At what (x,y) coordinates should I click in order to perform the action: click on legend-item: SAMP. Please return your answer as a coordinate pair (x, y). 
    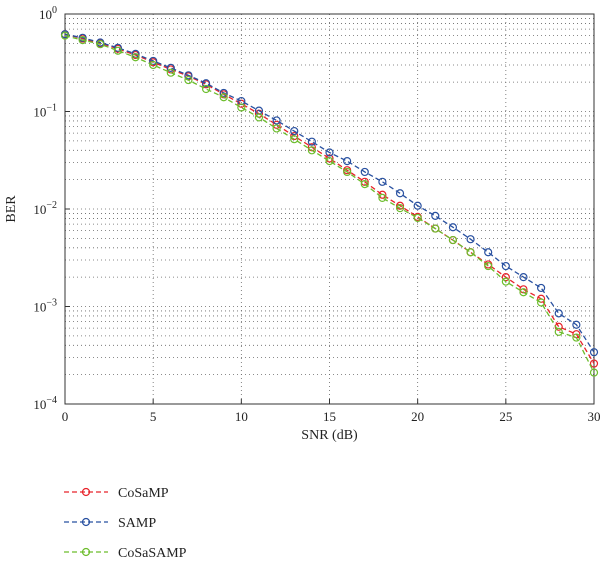
    Looking at the image, I should click on (110, 523).